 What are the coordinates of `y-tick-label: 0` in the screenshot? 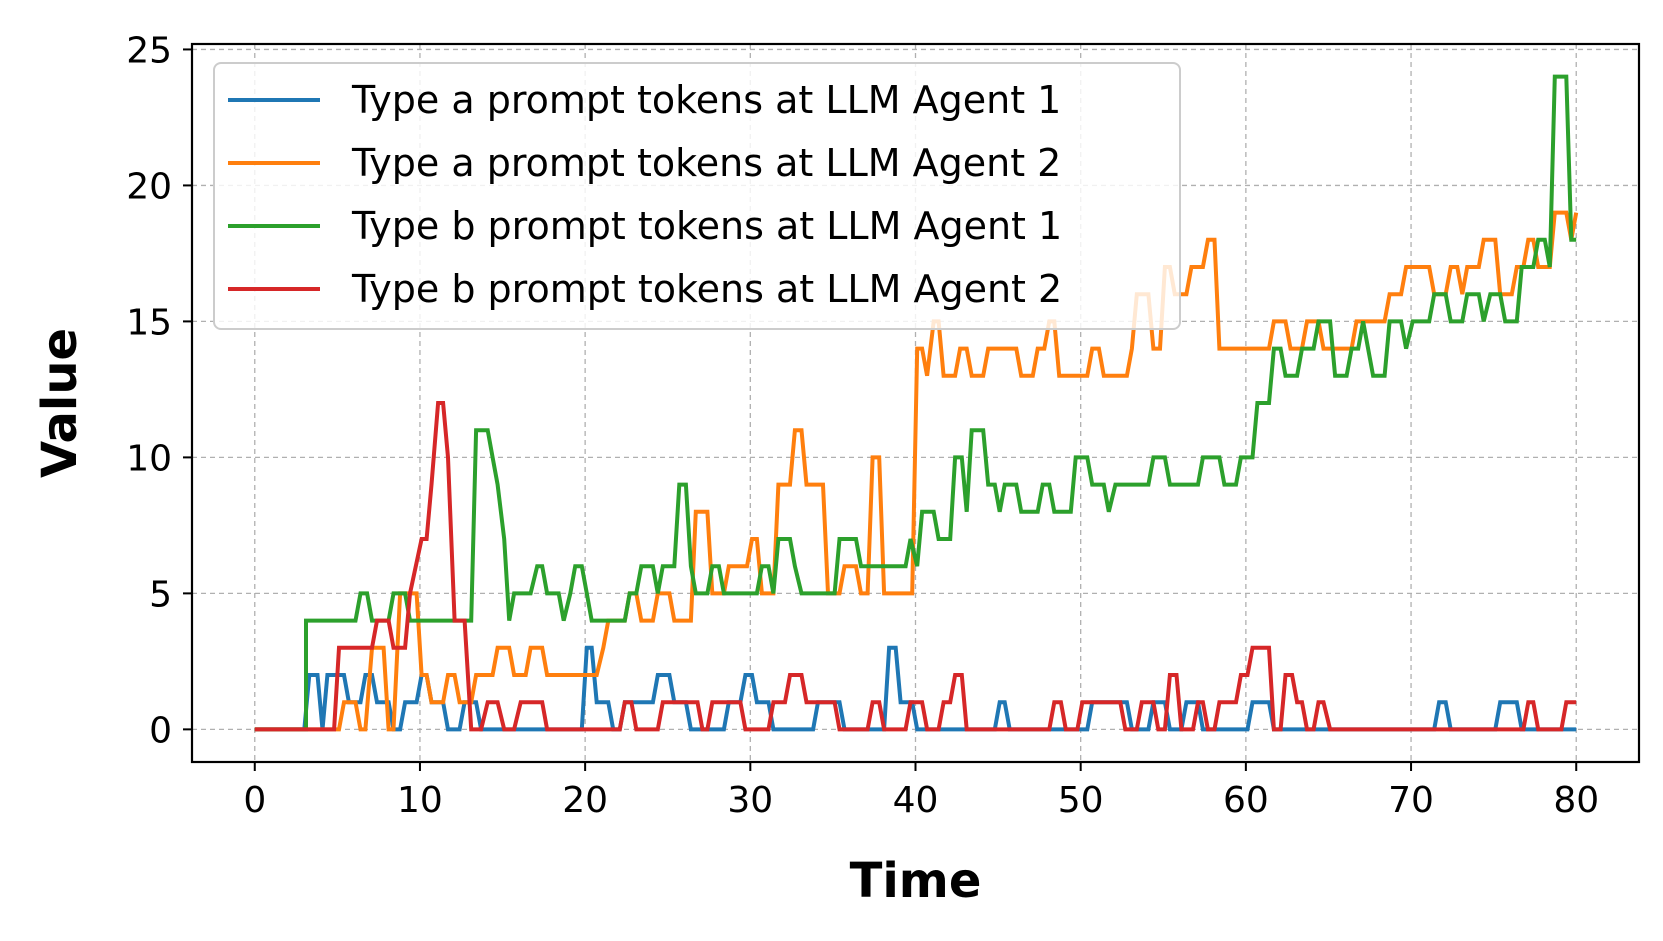 It's located at (160, 730).